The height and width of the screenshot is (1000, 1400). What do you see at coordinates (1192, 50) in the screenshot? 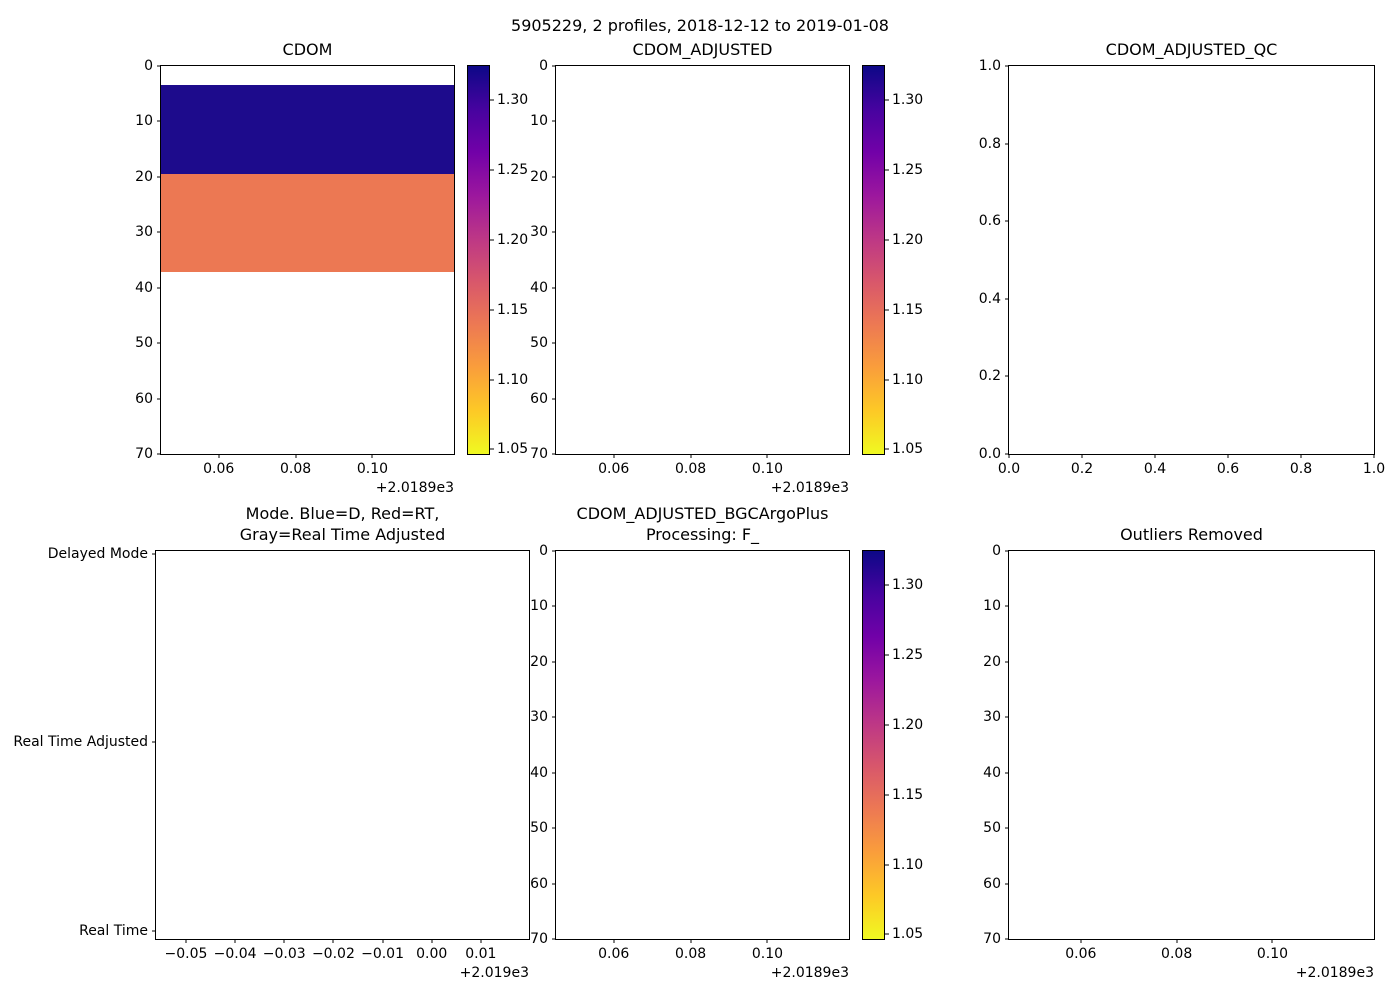
I see `plot-title: CDOM_ADJUSTED_QC` at bounding box center [1192, 50].